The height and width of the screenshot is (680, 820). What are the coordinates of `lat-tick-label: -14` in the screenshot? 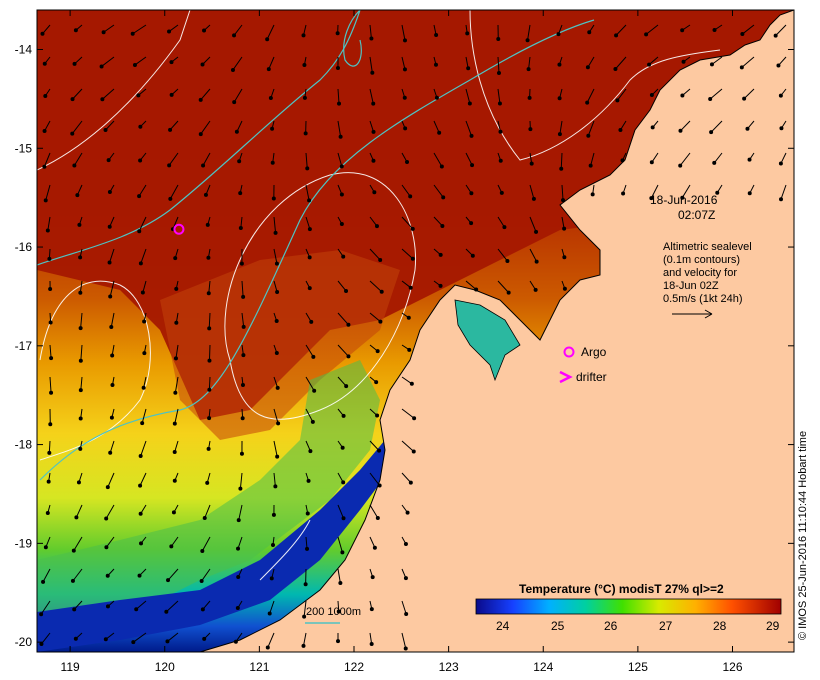 It's located at (24, 50).